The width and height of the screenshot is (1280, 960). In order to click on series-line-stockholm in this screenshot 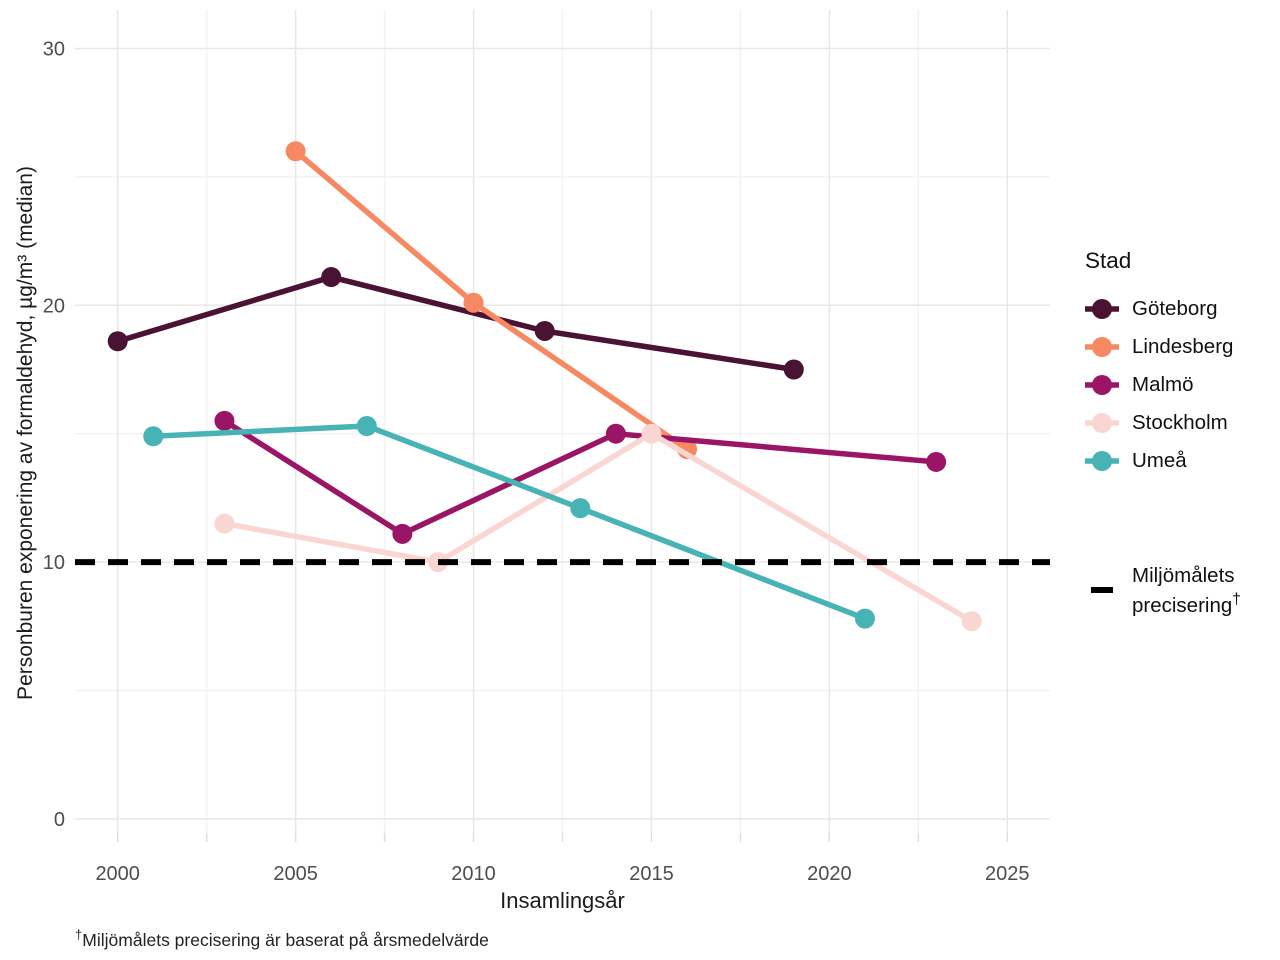, I will do `click(598, 527)`.